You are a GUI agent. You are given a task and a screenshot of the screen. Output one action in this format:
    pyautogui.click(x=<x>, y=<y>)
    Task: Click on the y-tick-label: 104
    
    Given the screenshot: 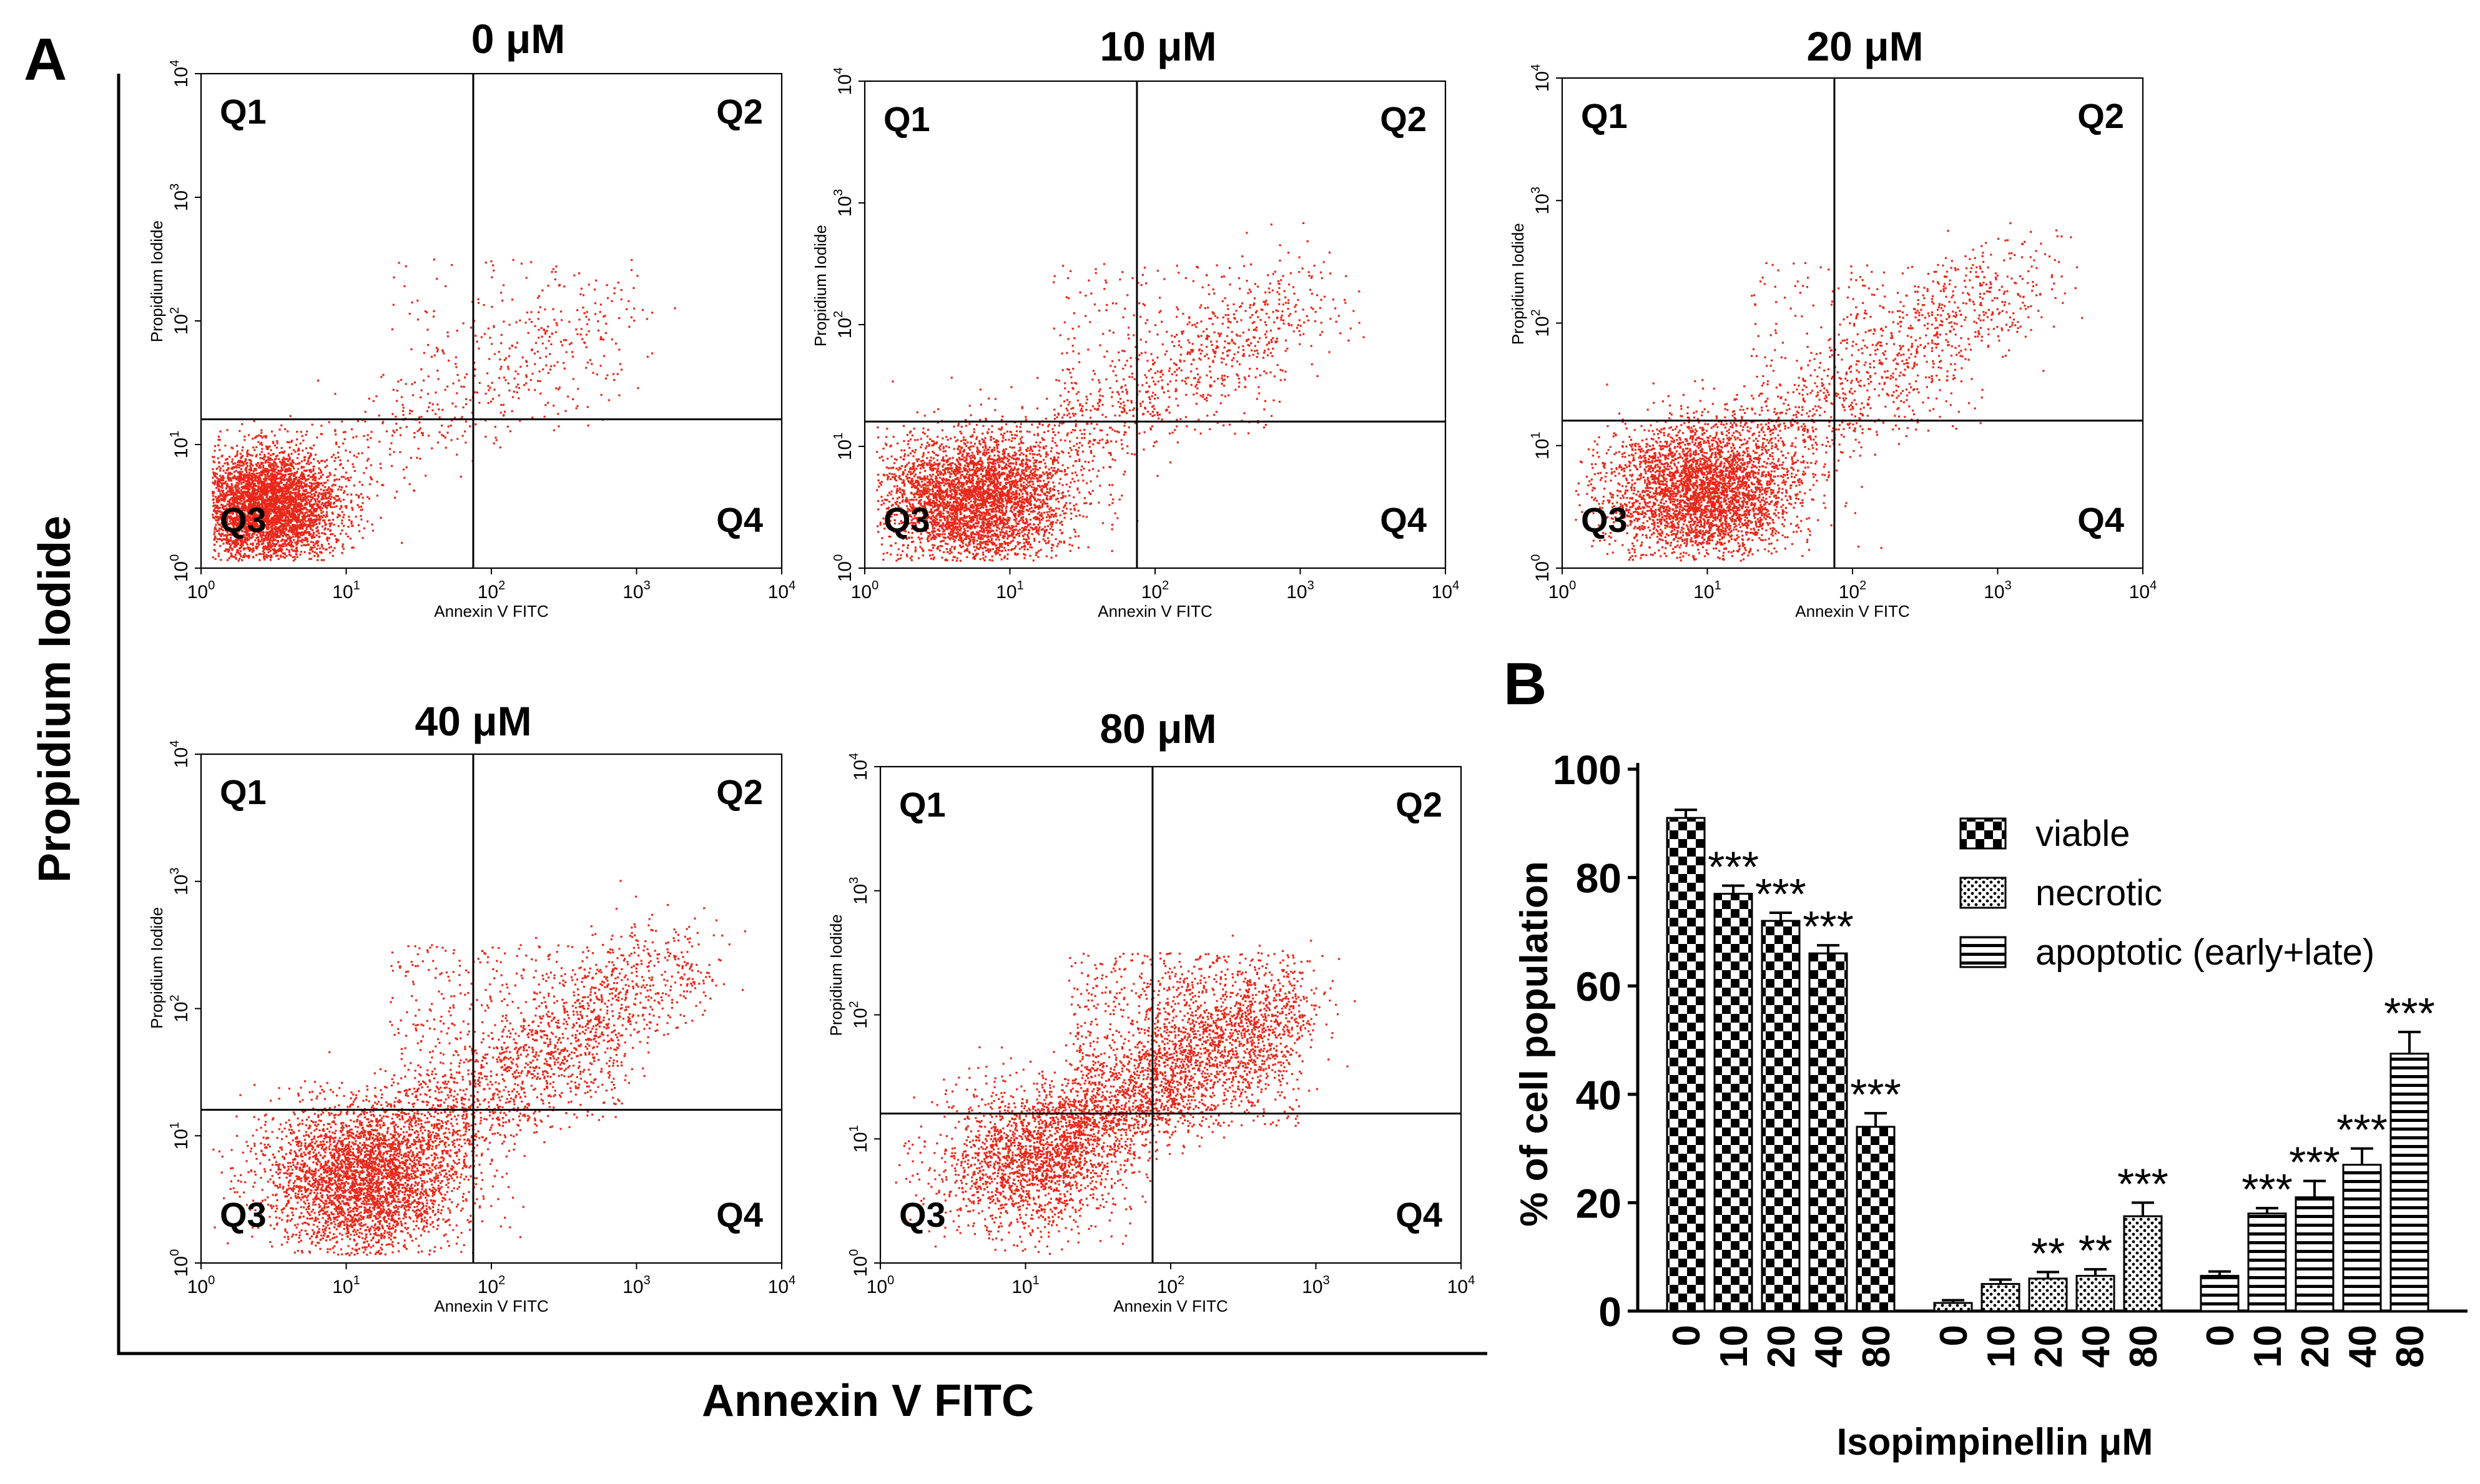 What is the action you would take?
    pyautogui.click(x=180, y=74)
    